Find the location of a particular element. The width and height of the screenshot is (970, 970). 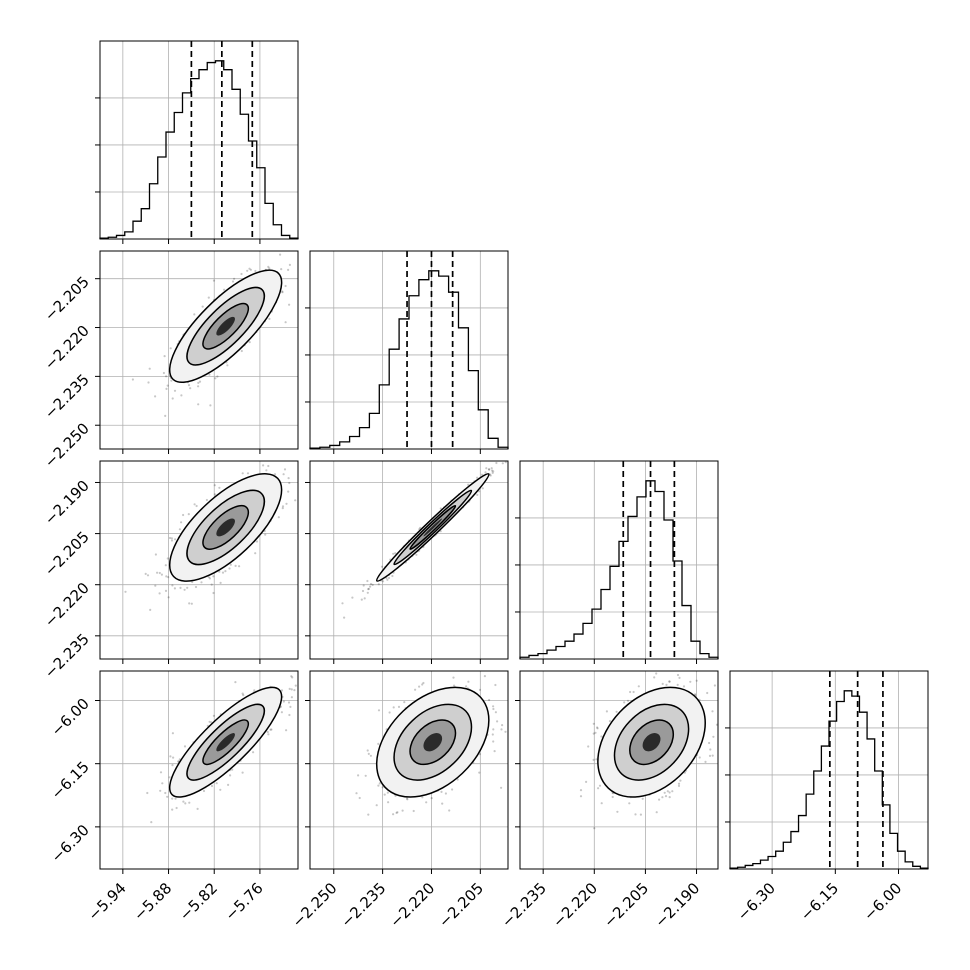

x-tick-label: −2.235 is located at coordinates (363, 905).